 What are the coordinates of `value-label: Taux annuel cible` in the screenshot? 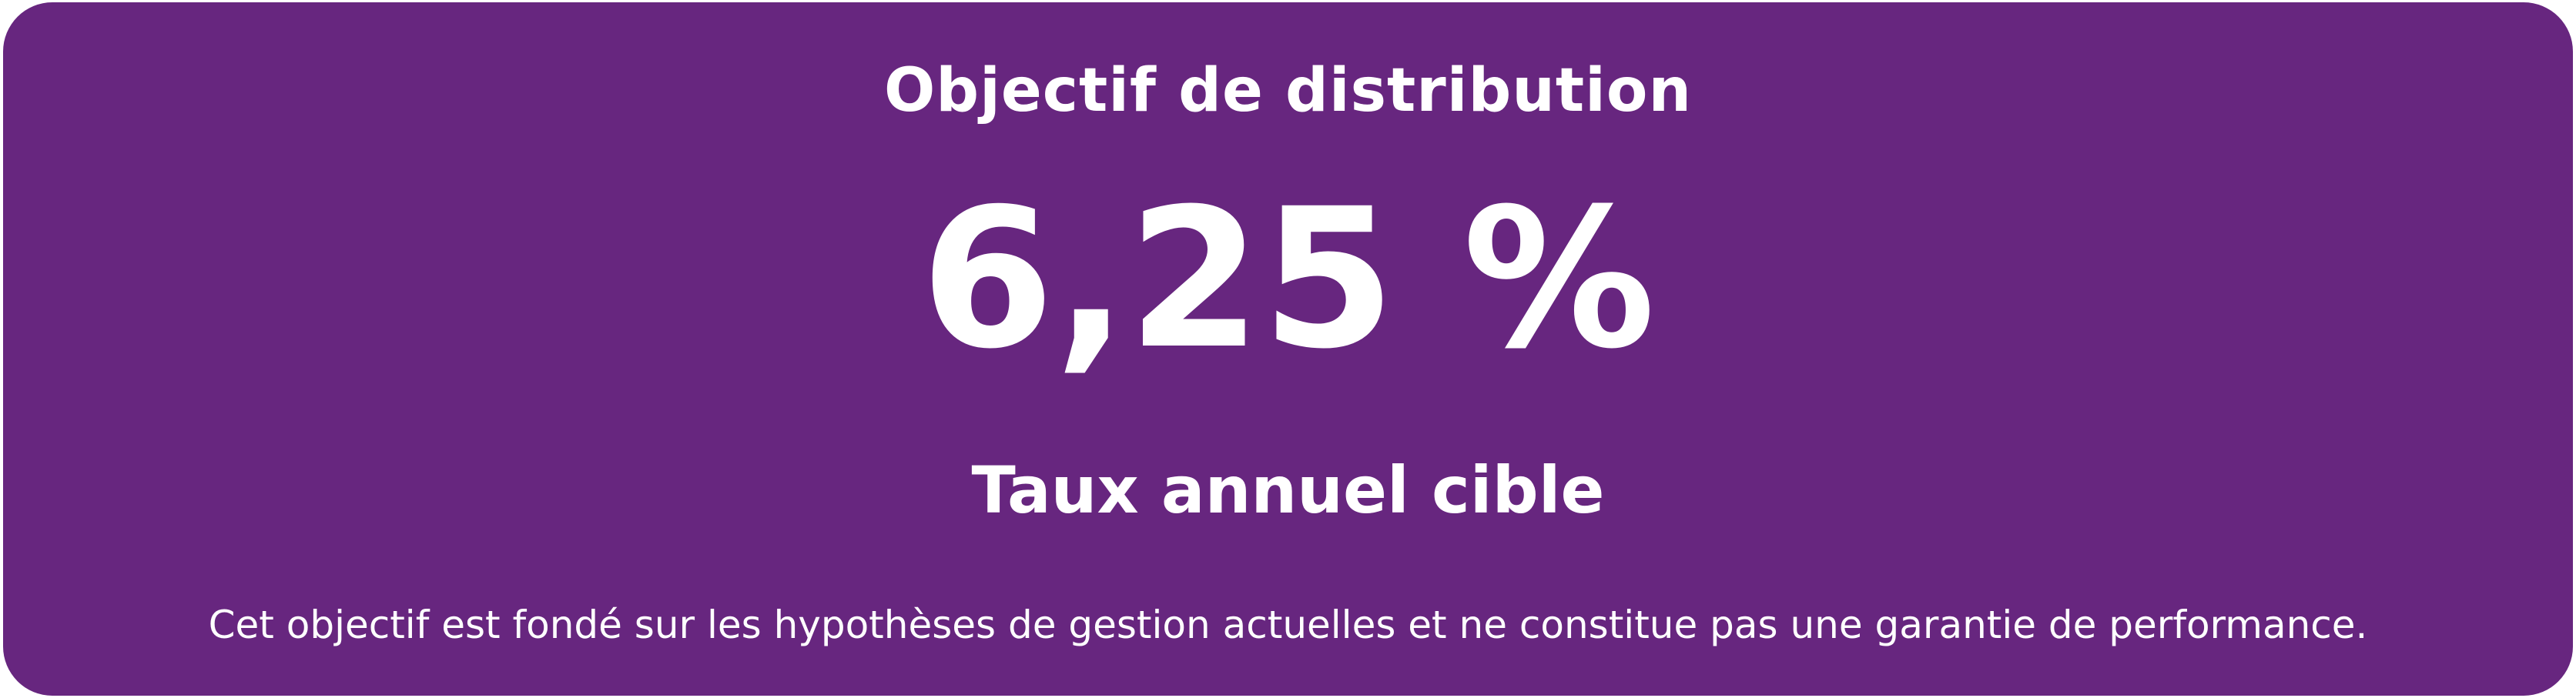 It's located at (1288, 490).